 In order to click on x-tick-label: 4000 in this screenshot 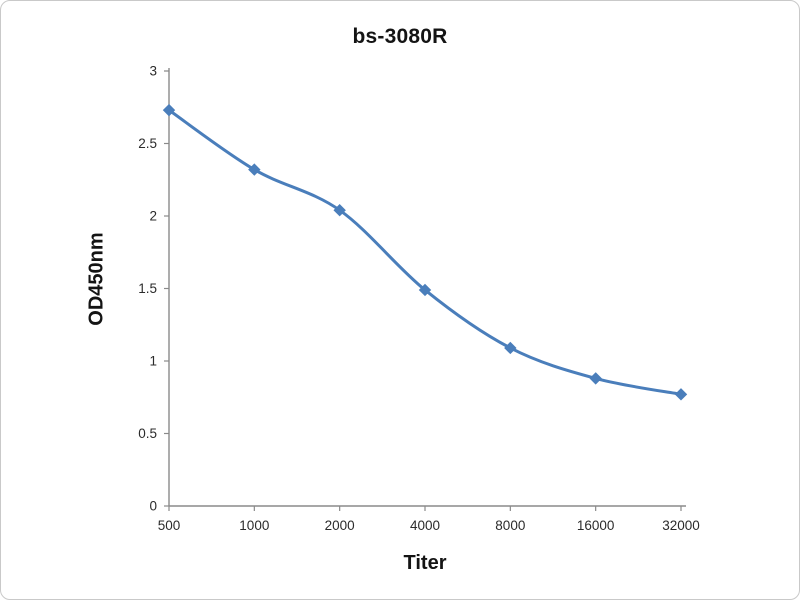, I will do `click(425, 525)`.